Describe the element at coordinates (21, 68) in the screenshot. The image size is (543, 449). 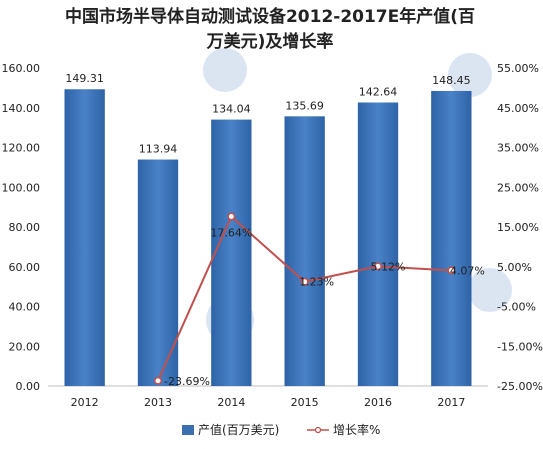
I see `y-left-tick-label: 160.00` at that location.